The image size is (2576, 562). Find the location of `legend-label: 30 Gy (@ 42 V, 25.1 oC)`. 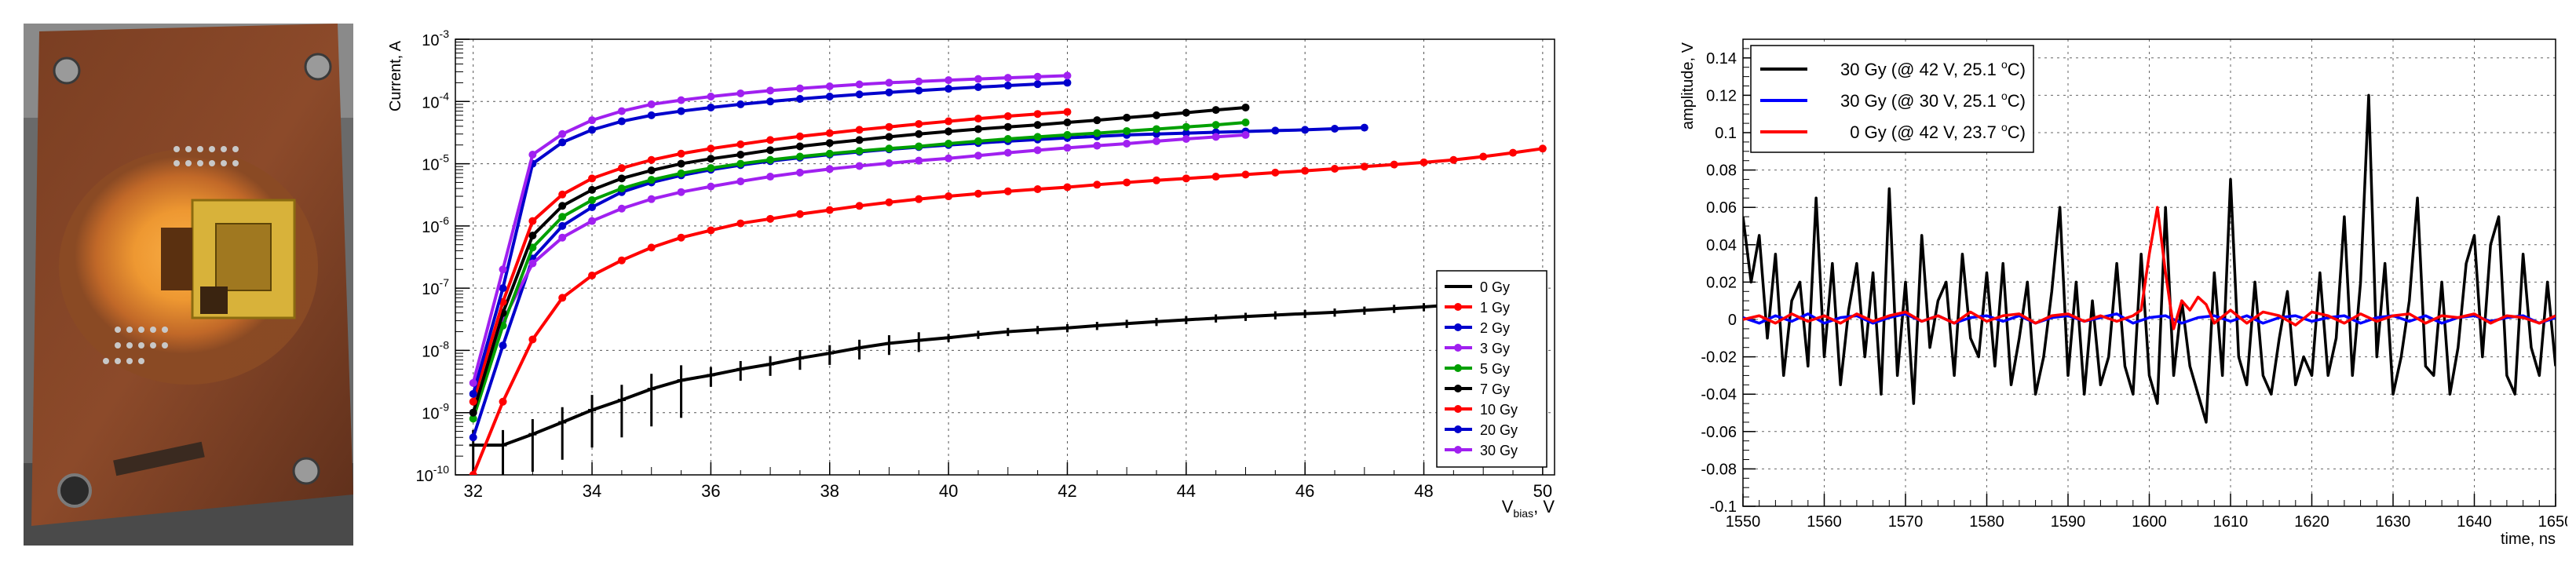

legend-label: 30 Gy (@ 42 V, 25.1 oC) is located at coordinates (1933, 68).